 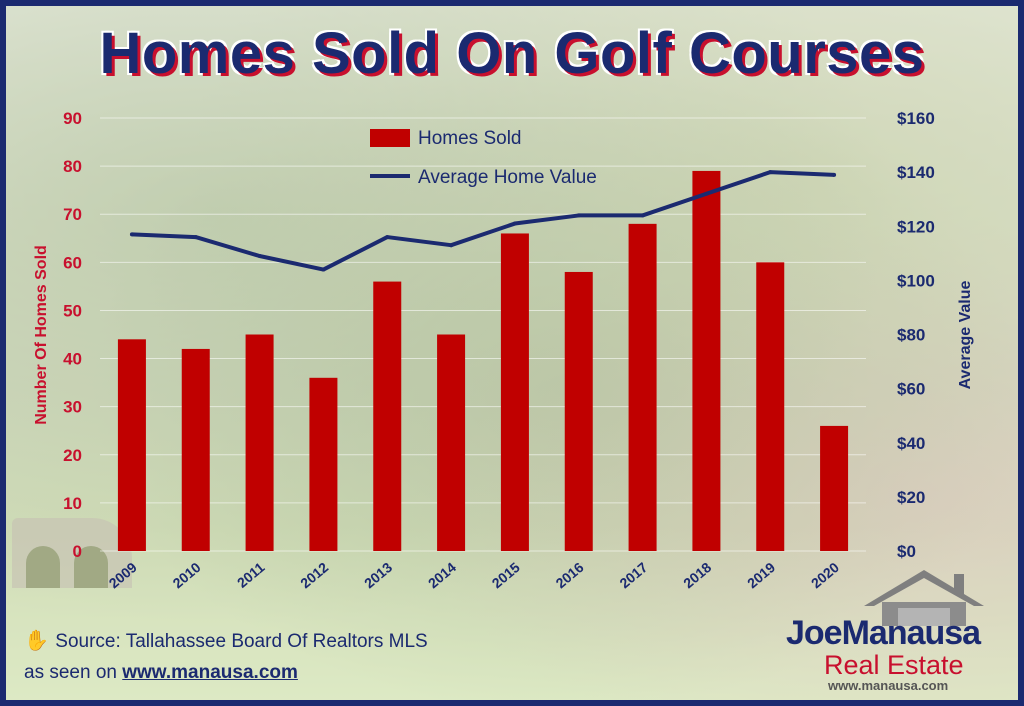 What do you see at coordinates (911, 443) in the screenshot?
I see `y2-tick-label: $40` at bounding box center [911, 443].